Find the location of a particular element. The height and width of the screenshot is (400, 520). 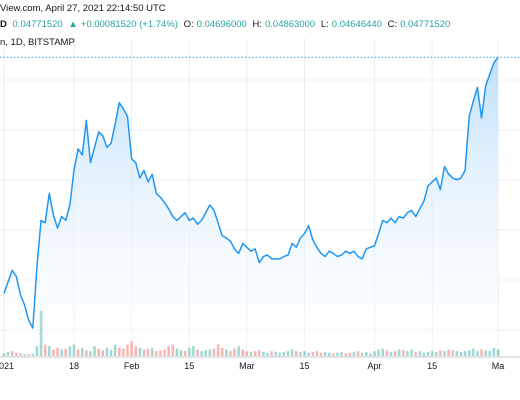

open-label: O: is located at coordinates (188, 24).